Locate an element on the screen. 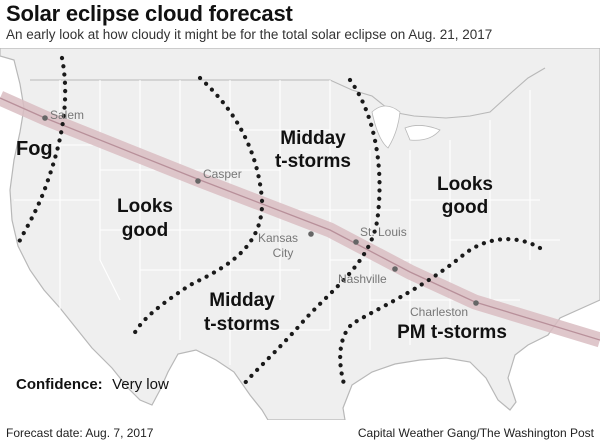 The height and width of the screenshot is (448, 600). region-label-midday-north-1: Midday is located at coordinates (313, 138).